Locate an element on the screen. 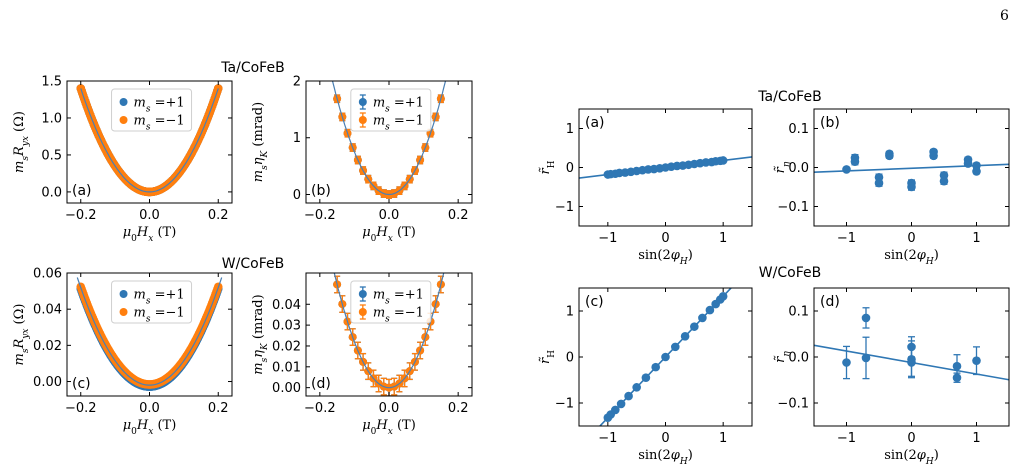  left-group-title-w: W/CoFeB is located at coordinates (253, 264).